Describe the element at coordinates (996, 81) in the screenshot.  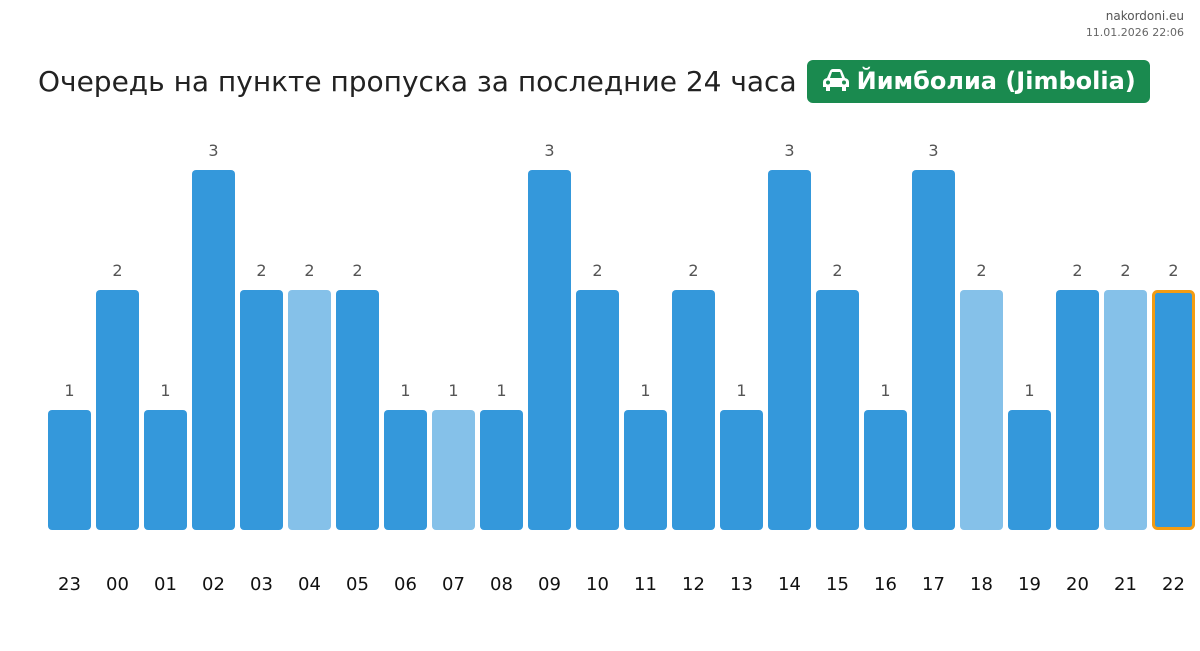
I see `badge-label: Йимболиа (Jimbolia)` at that location.